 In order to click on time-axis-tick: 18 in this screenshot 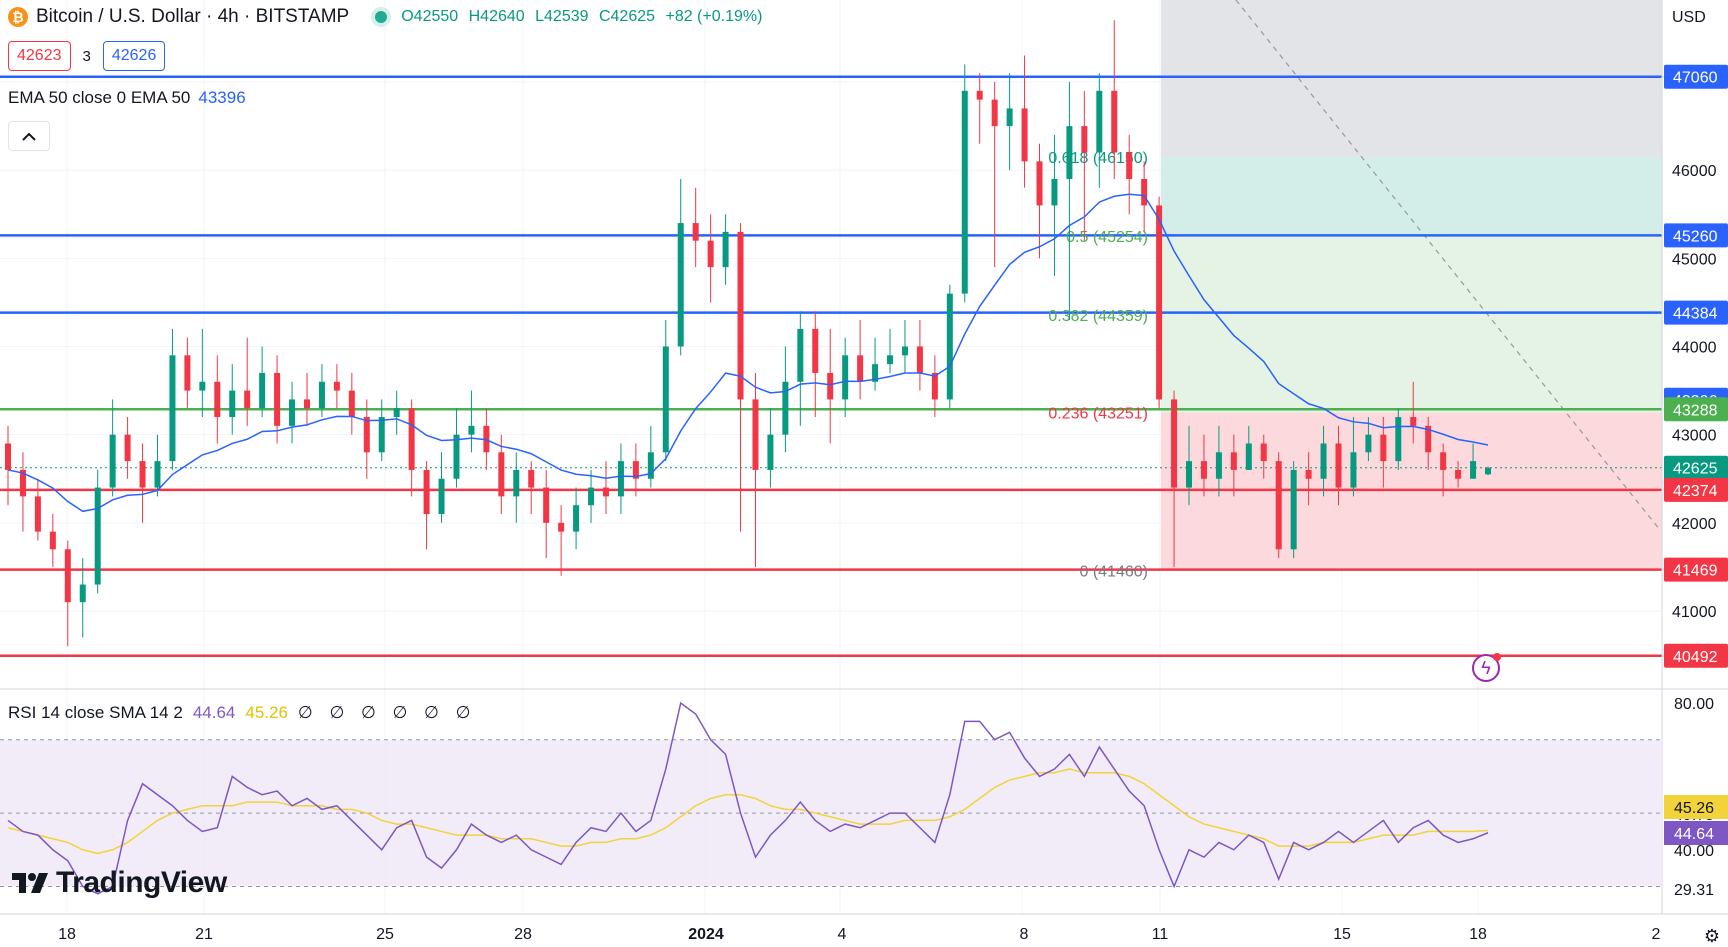, I will do `click(1478, 934)`.